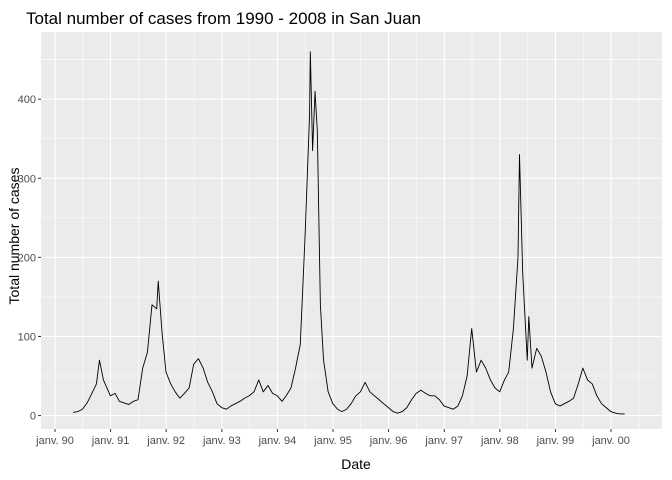  What do you see at coordinates (33, 417) in the screenshot?
I see `y-tick-label: 0` at bounding box center [33, 417].